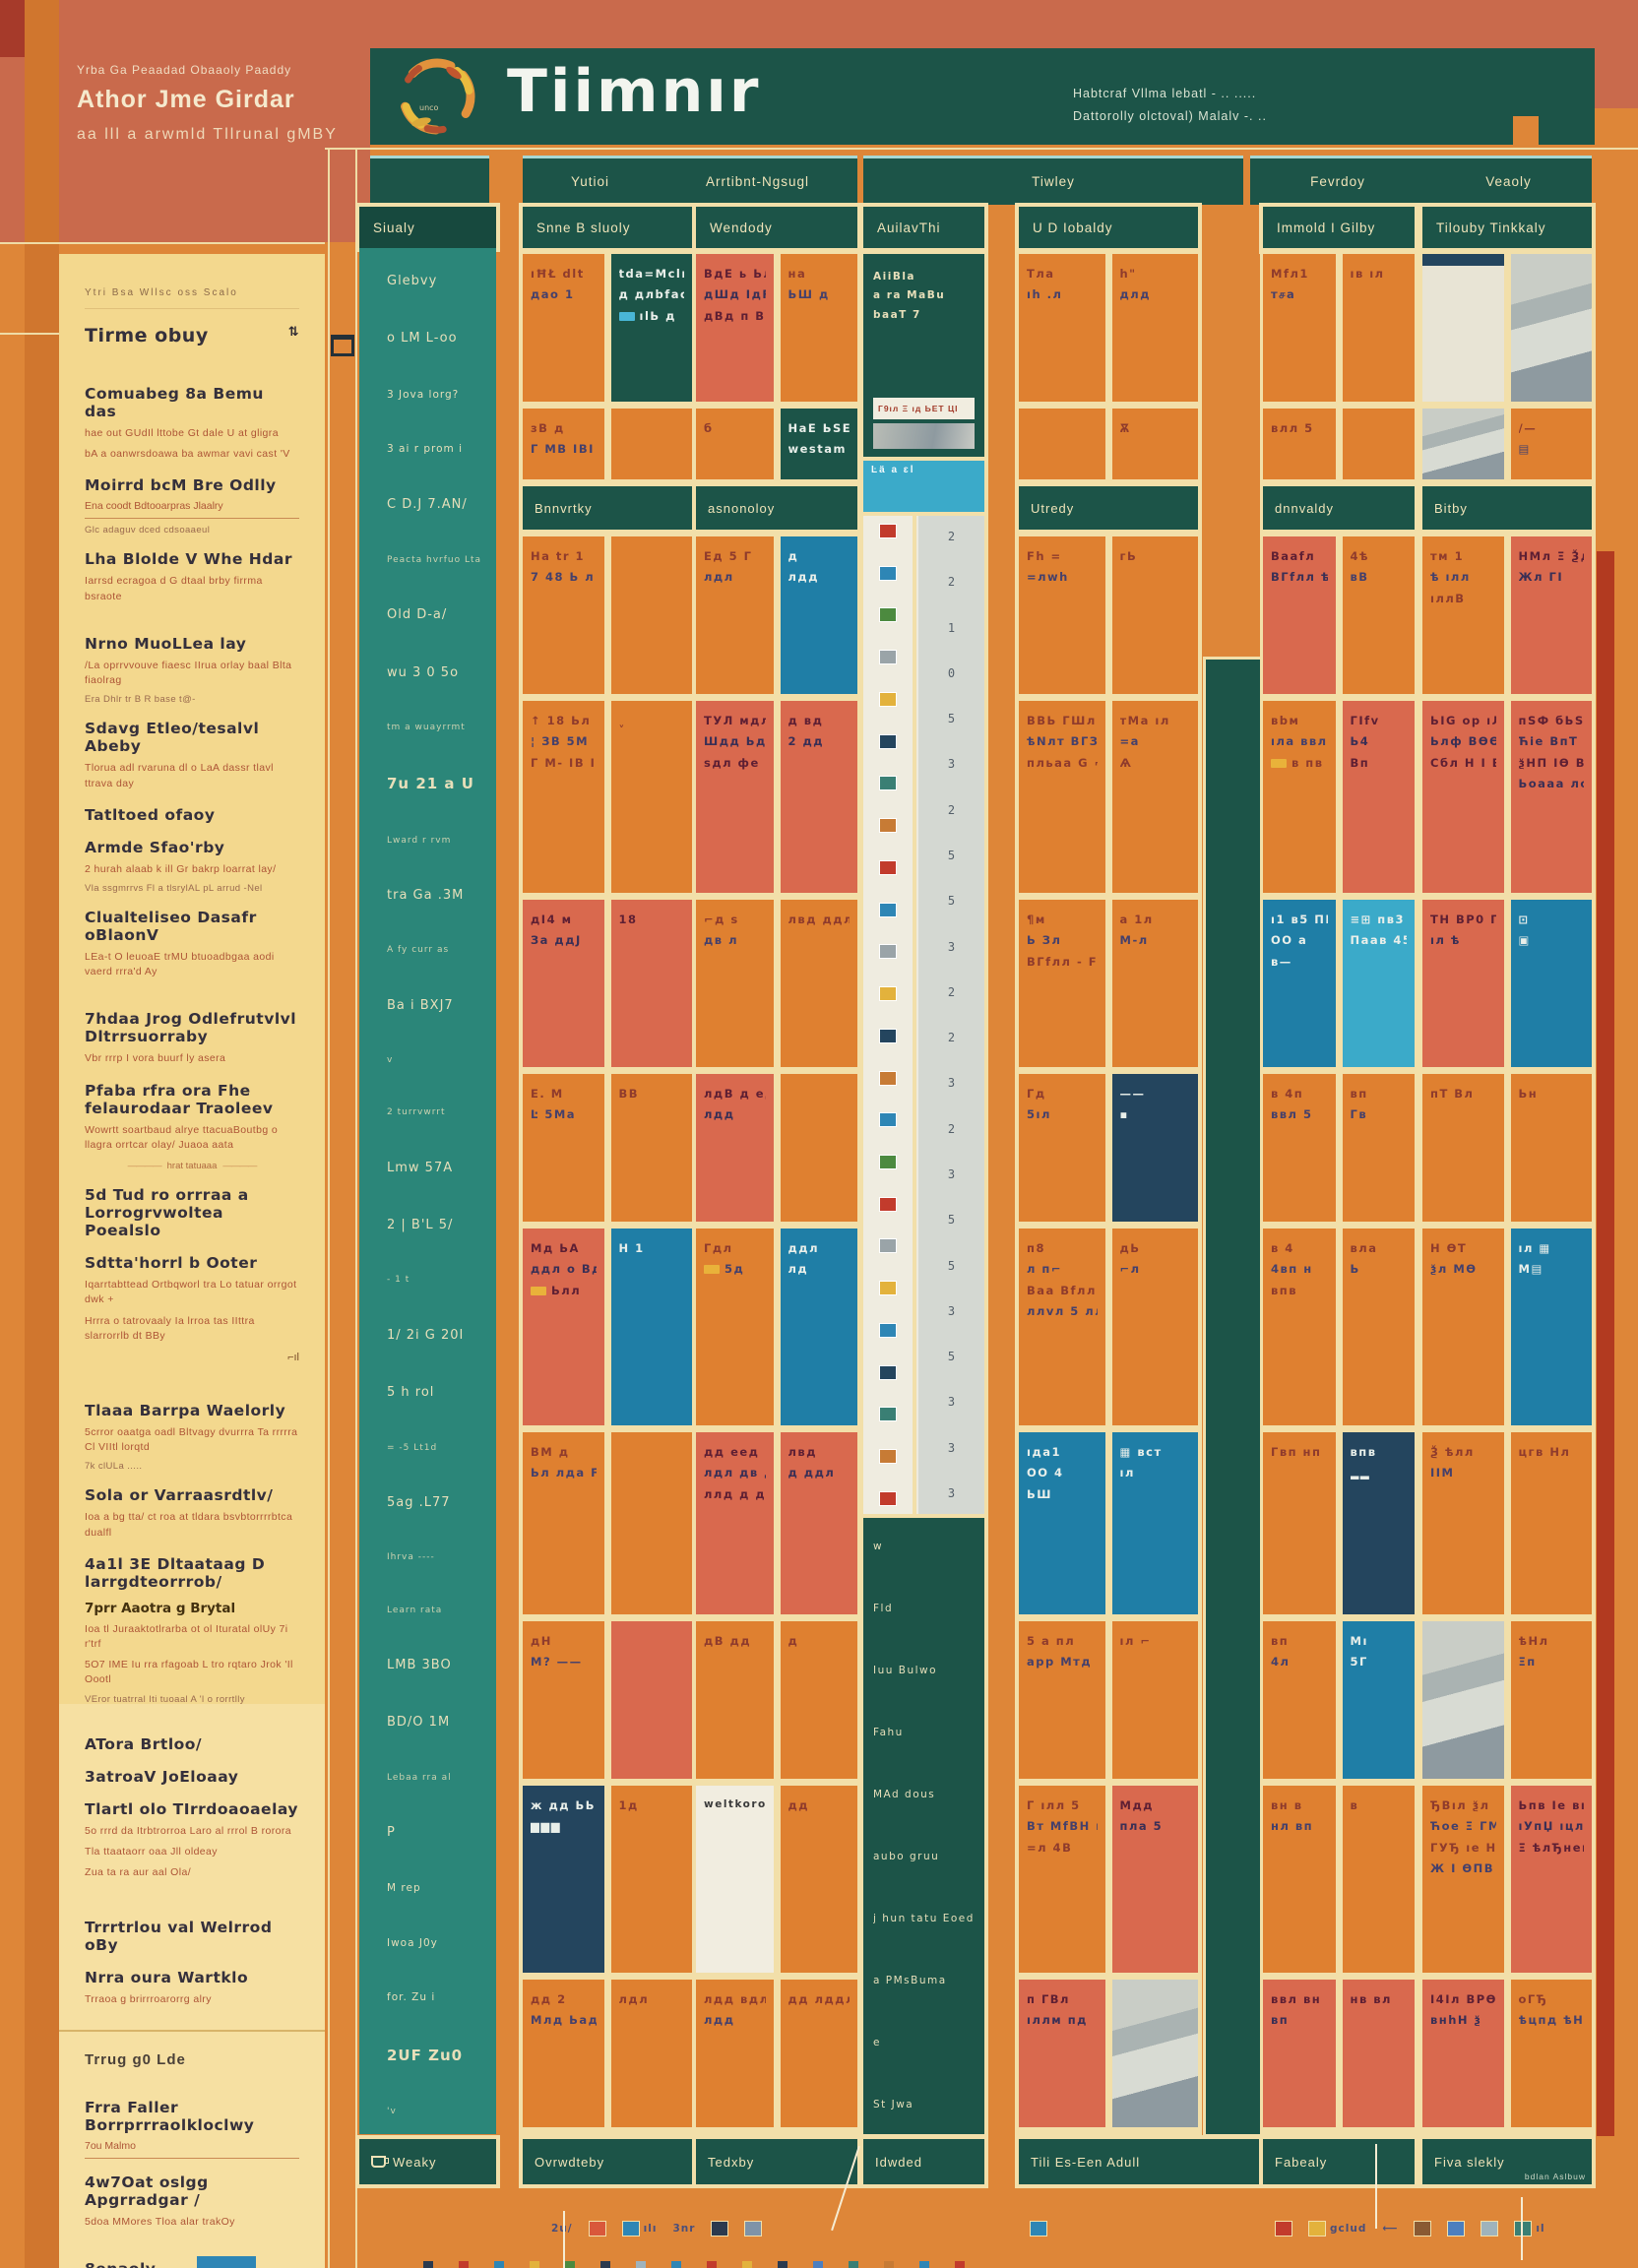  I want to click on cell-text-line: Ћое Ξ ГМЦ, so click(1463, 1826).